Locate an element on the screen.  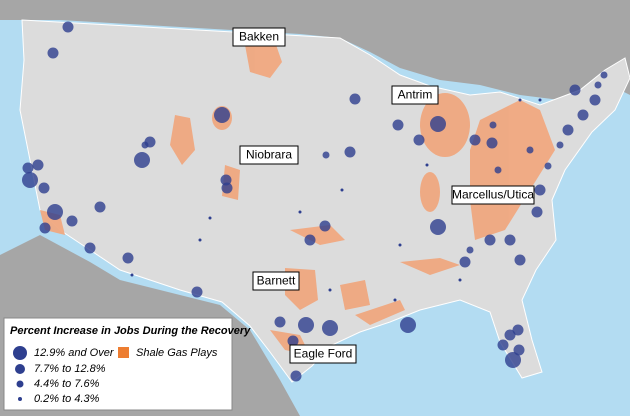
legend-box is located at coordinates (118, 364).